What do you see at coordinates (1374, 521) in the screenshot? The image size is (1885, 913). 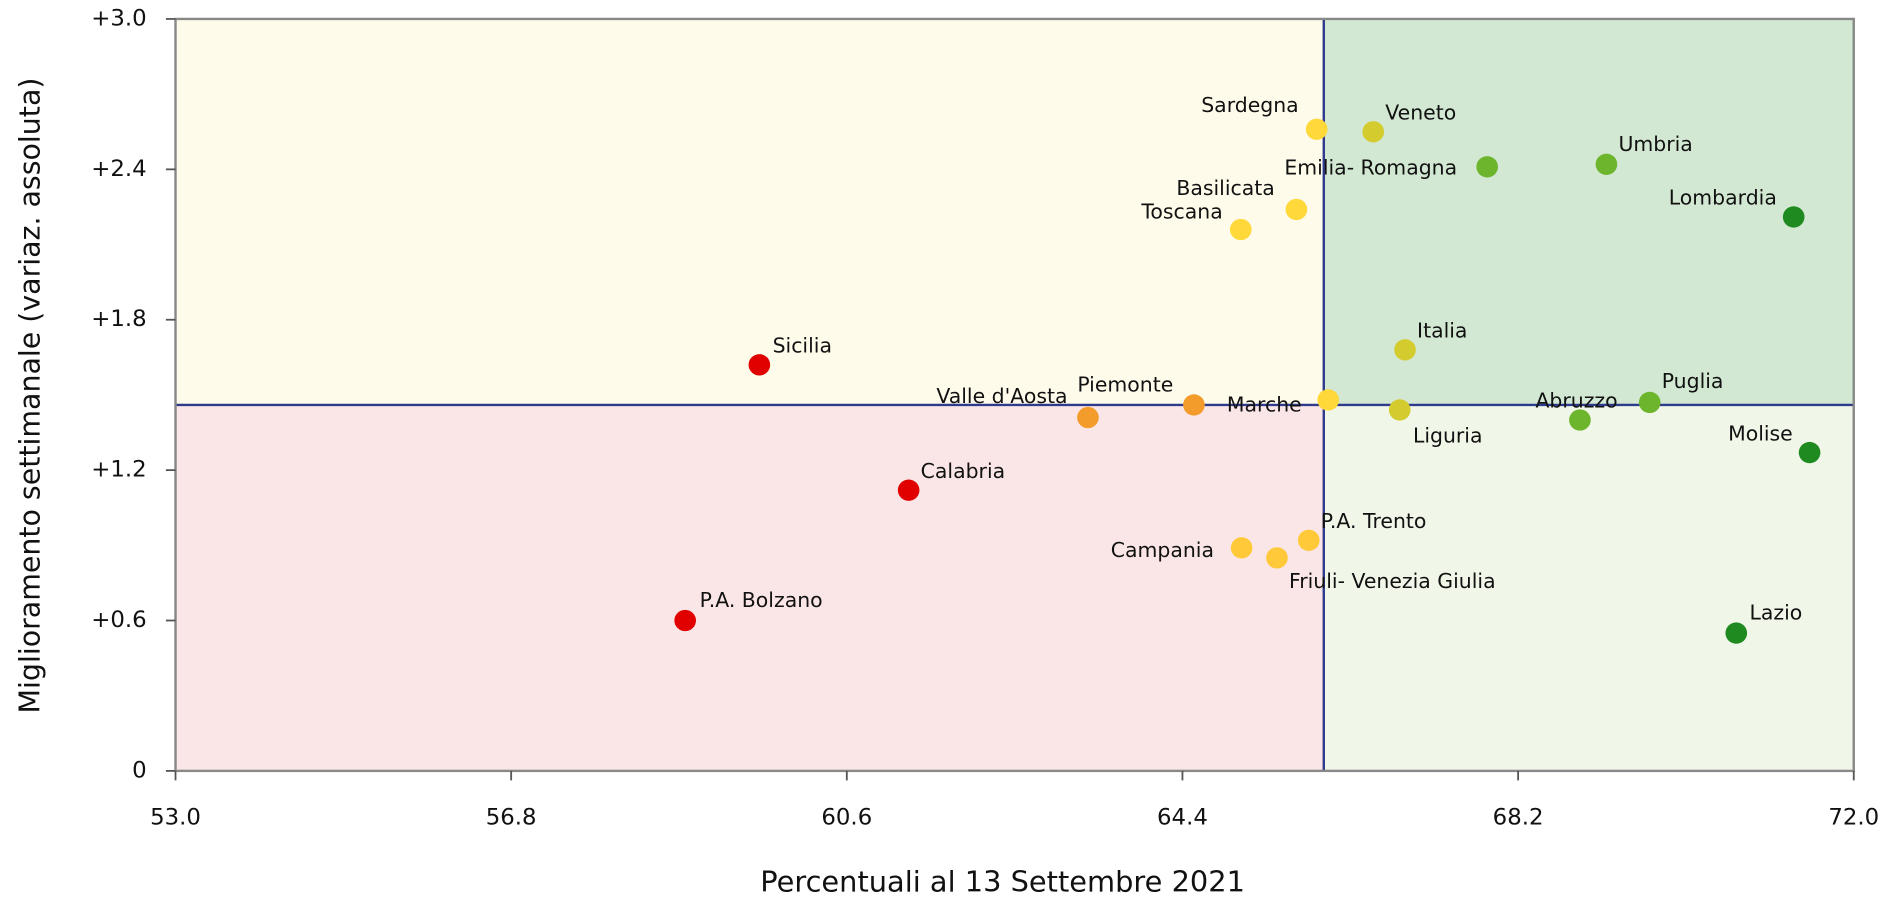 I see `point-label: P.A. Trento` at bounding box center [1374, 521].